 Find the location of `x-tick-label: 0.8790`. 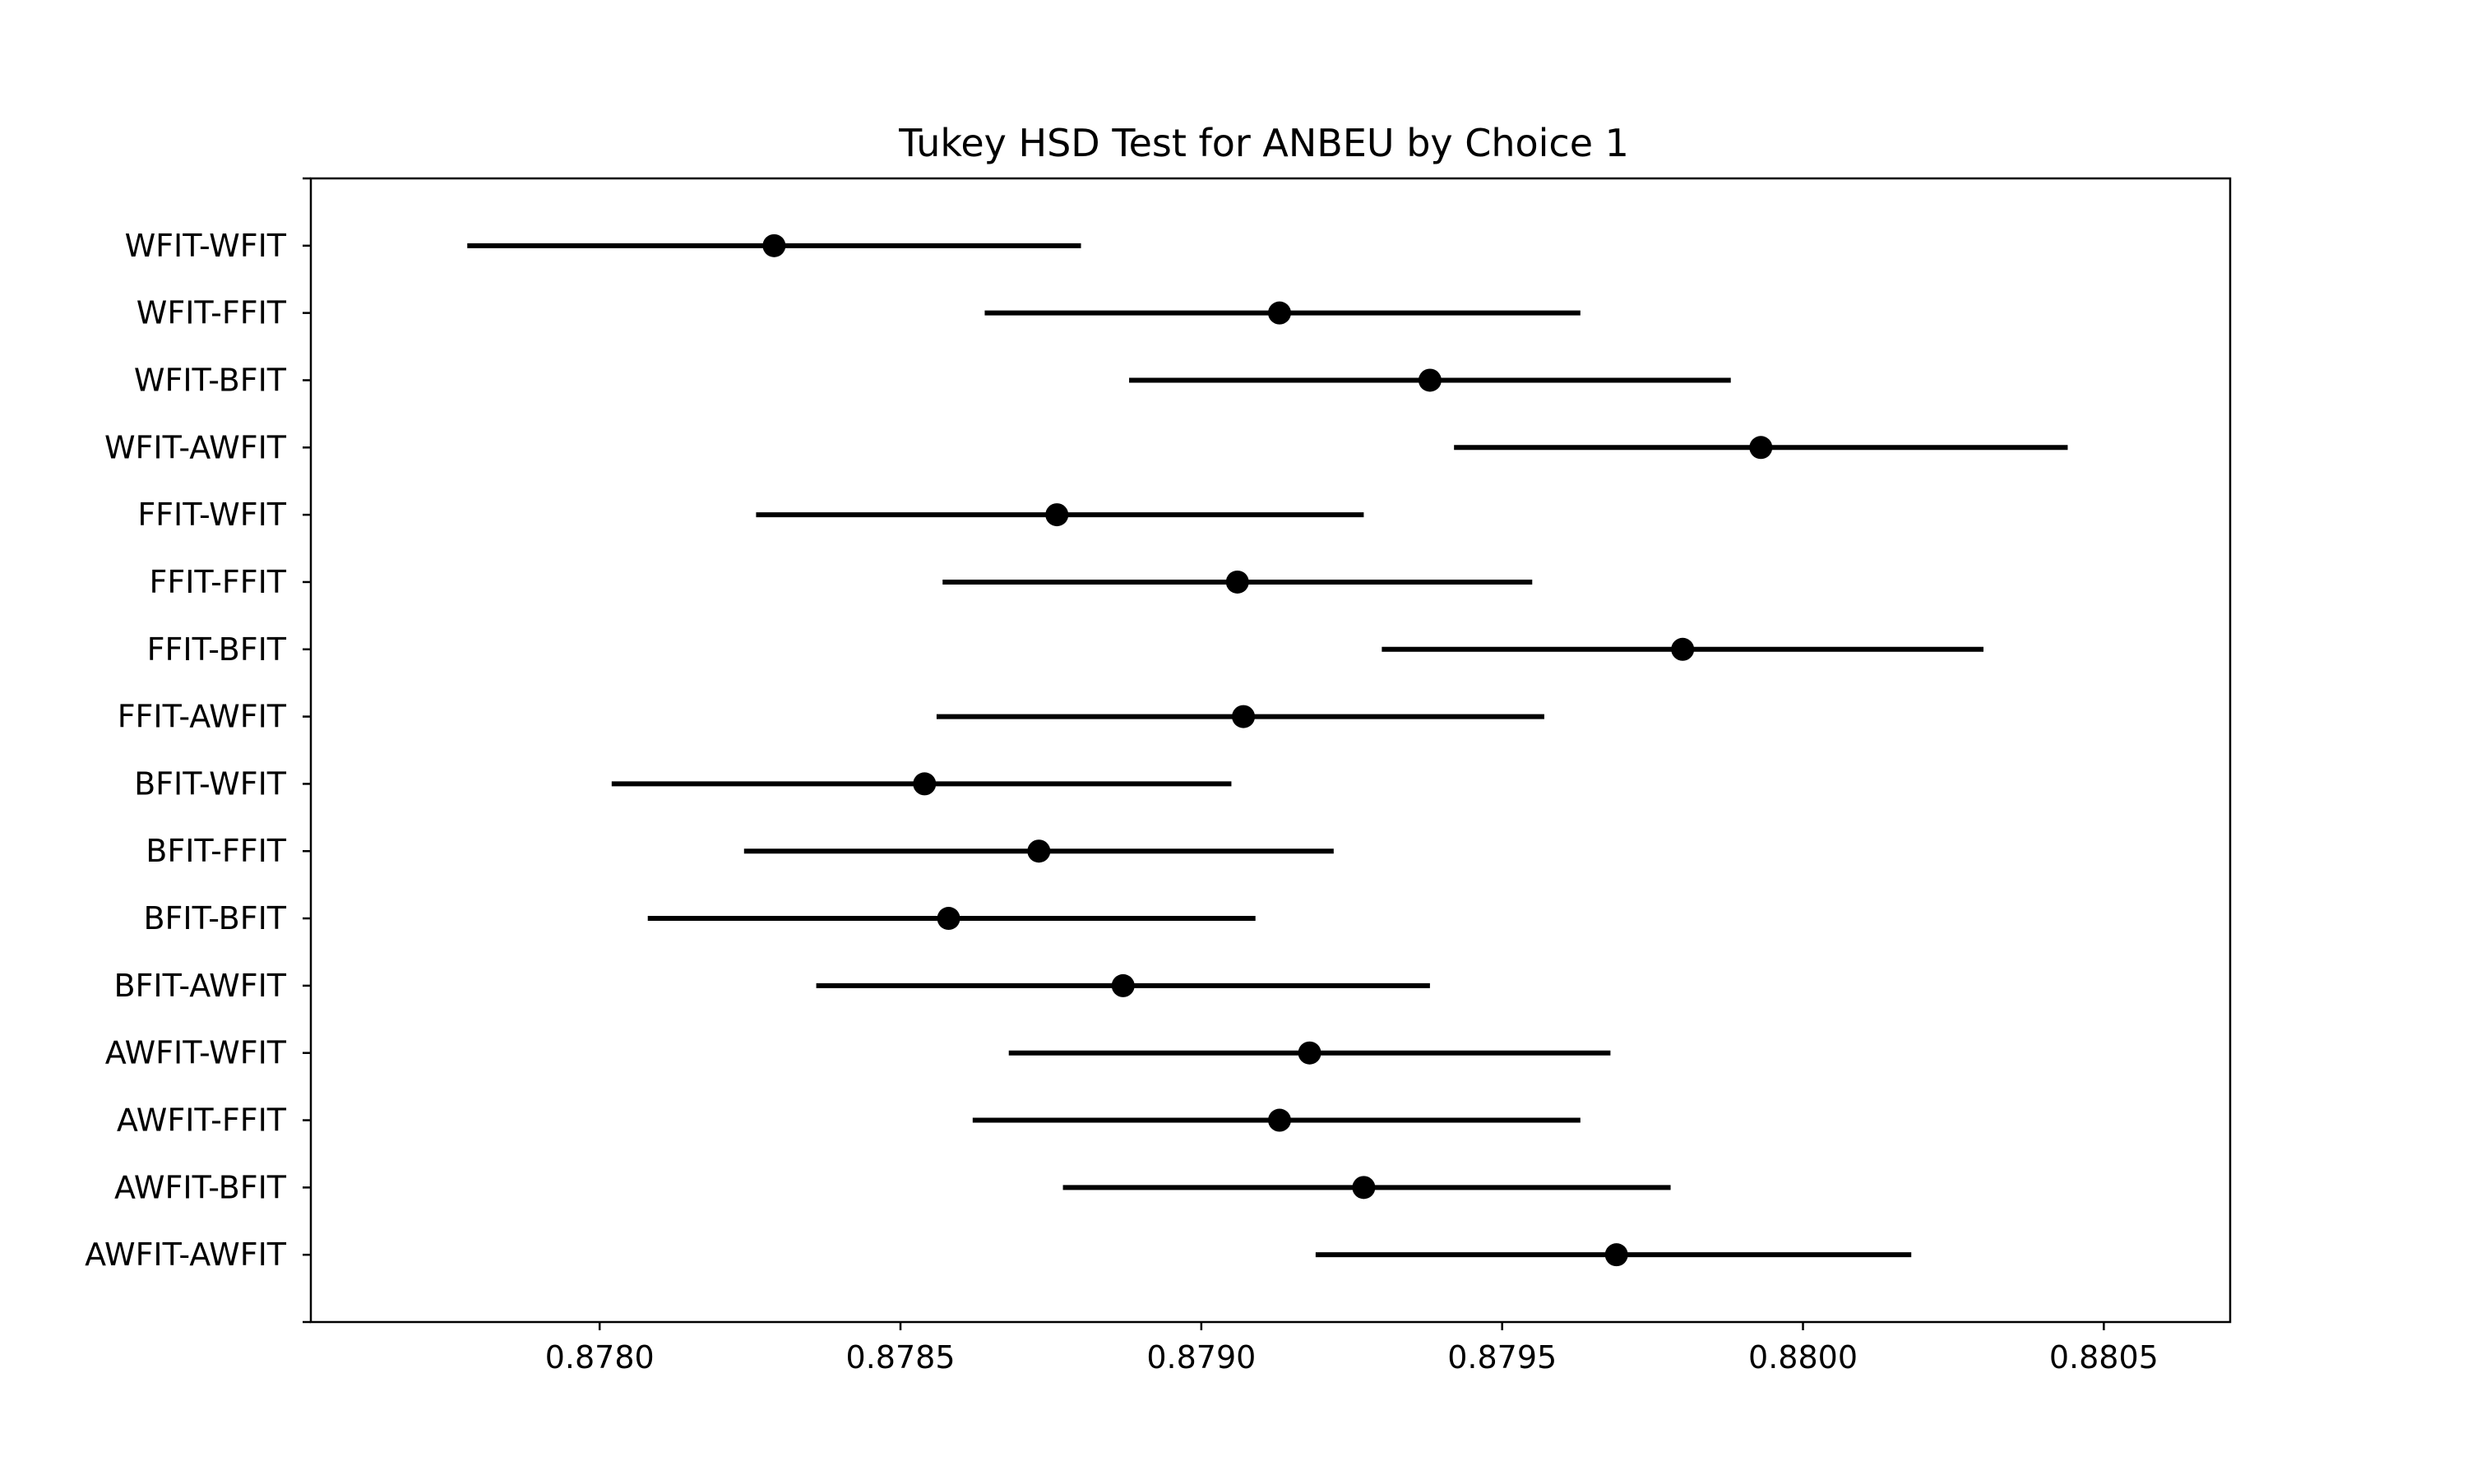

x-tick-label: 0.8790 is located at coordinates (1201, 1357).